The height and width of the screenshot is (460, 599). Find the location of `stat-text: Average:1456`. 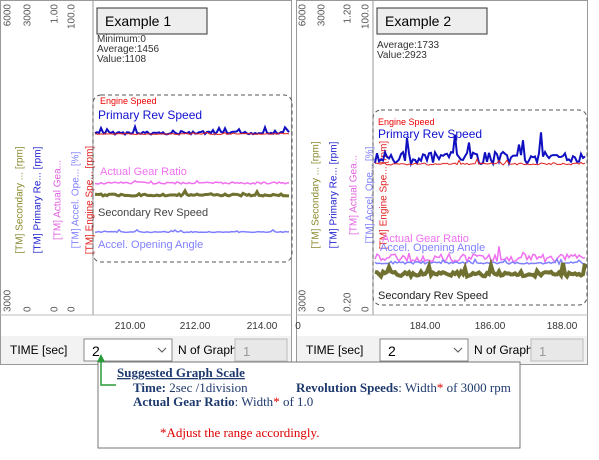

stat-text: Average:1456 is located at coordinates (128, 49).